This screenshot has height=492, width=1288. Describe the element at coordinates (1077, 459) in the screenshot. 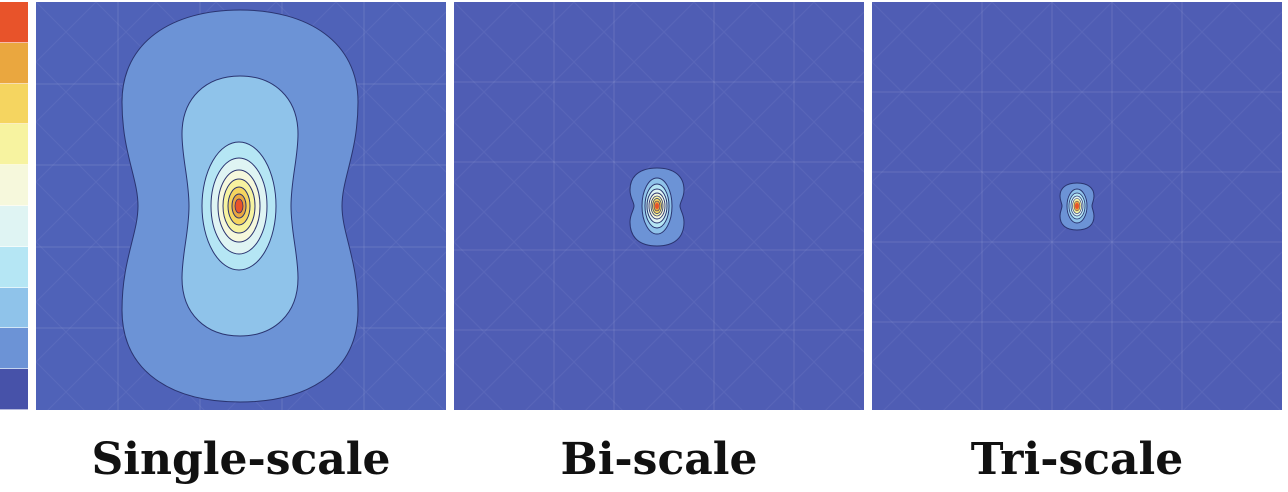

I see `caption-tri-scale: Tri-scale` at that location.